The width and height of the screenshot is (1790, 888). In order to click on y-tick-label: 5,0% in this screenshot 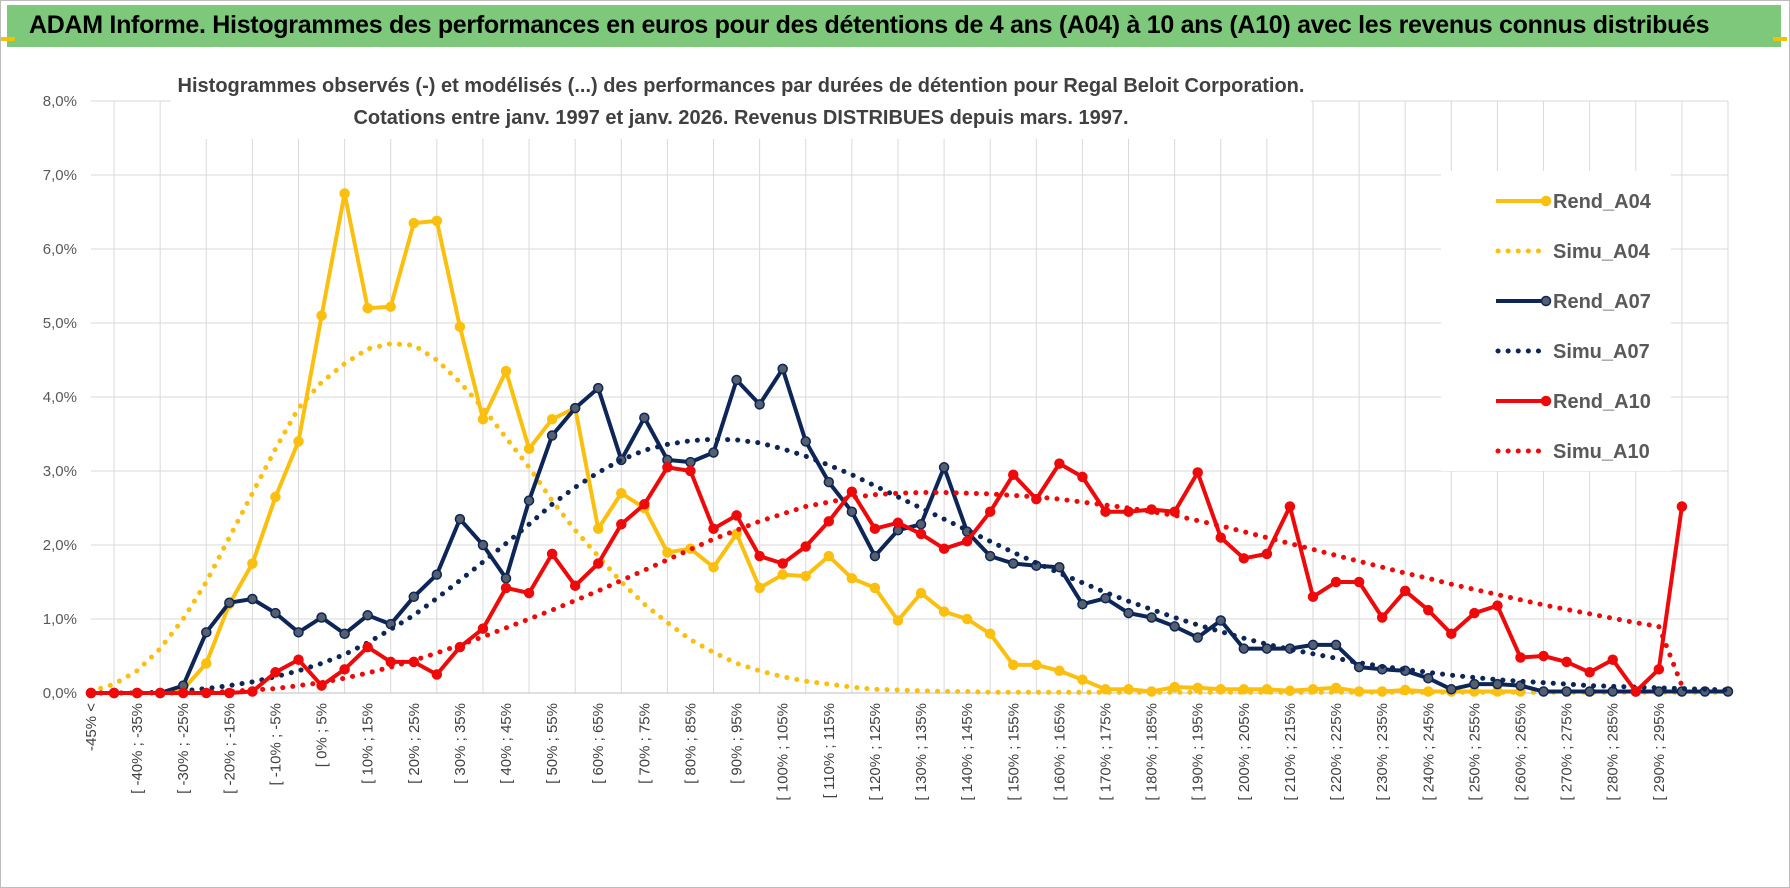, I will do `click(60, 323)`.